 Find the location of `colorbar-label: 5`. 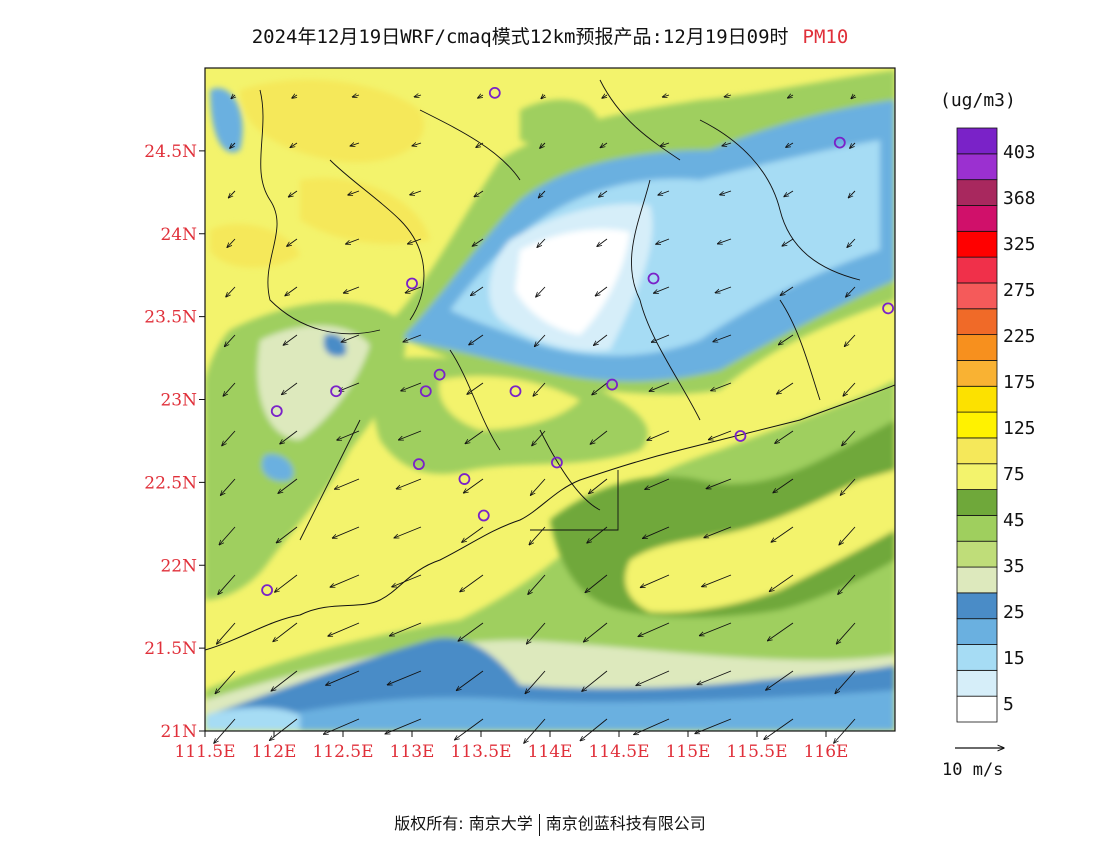

colorbar-label: 5 is located at coordinates (1008, 704).